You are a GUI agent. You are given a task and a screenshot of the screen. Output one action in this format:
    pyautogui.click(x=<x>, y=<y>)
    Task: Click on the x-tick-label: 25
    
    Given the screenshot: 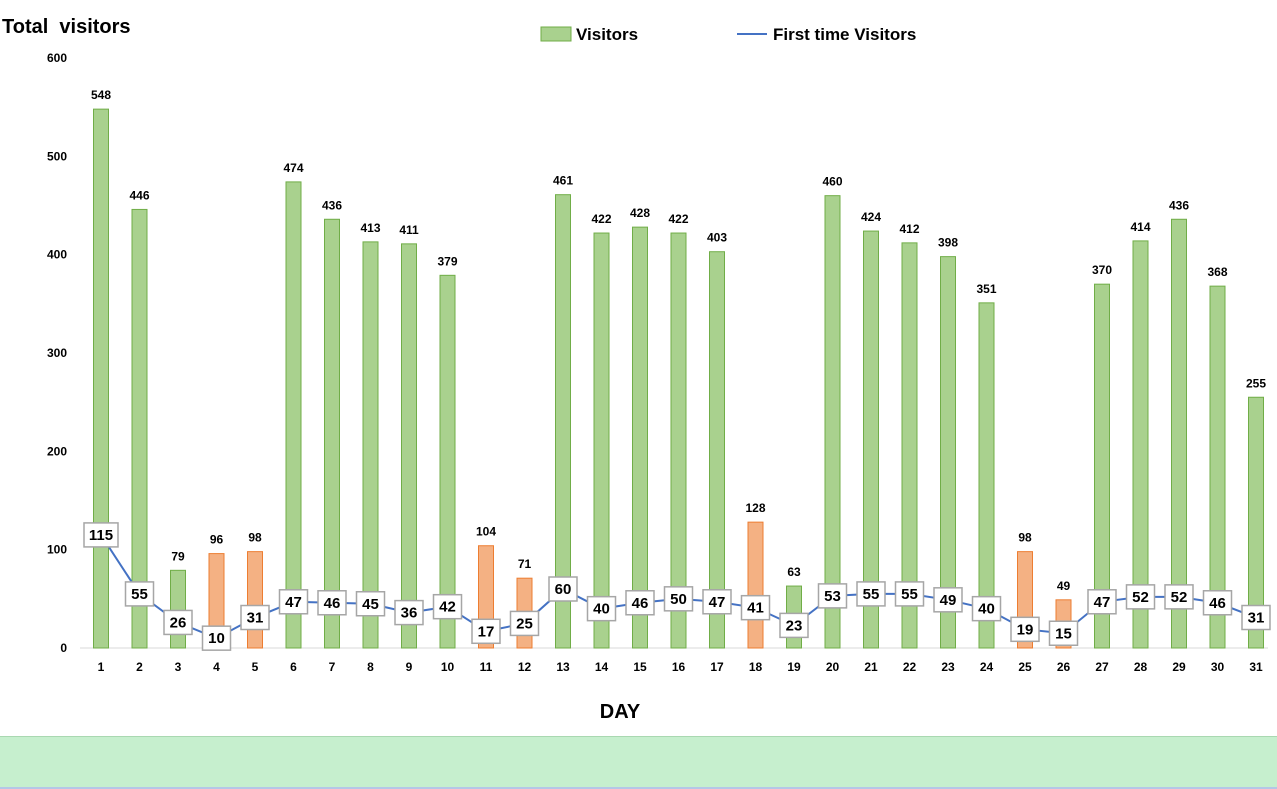 What is the action you would take?
    pyautogui.click(x=1025, y=667)
    